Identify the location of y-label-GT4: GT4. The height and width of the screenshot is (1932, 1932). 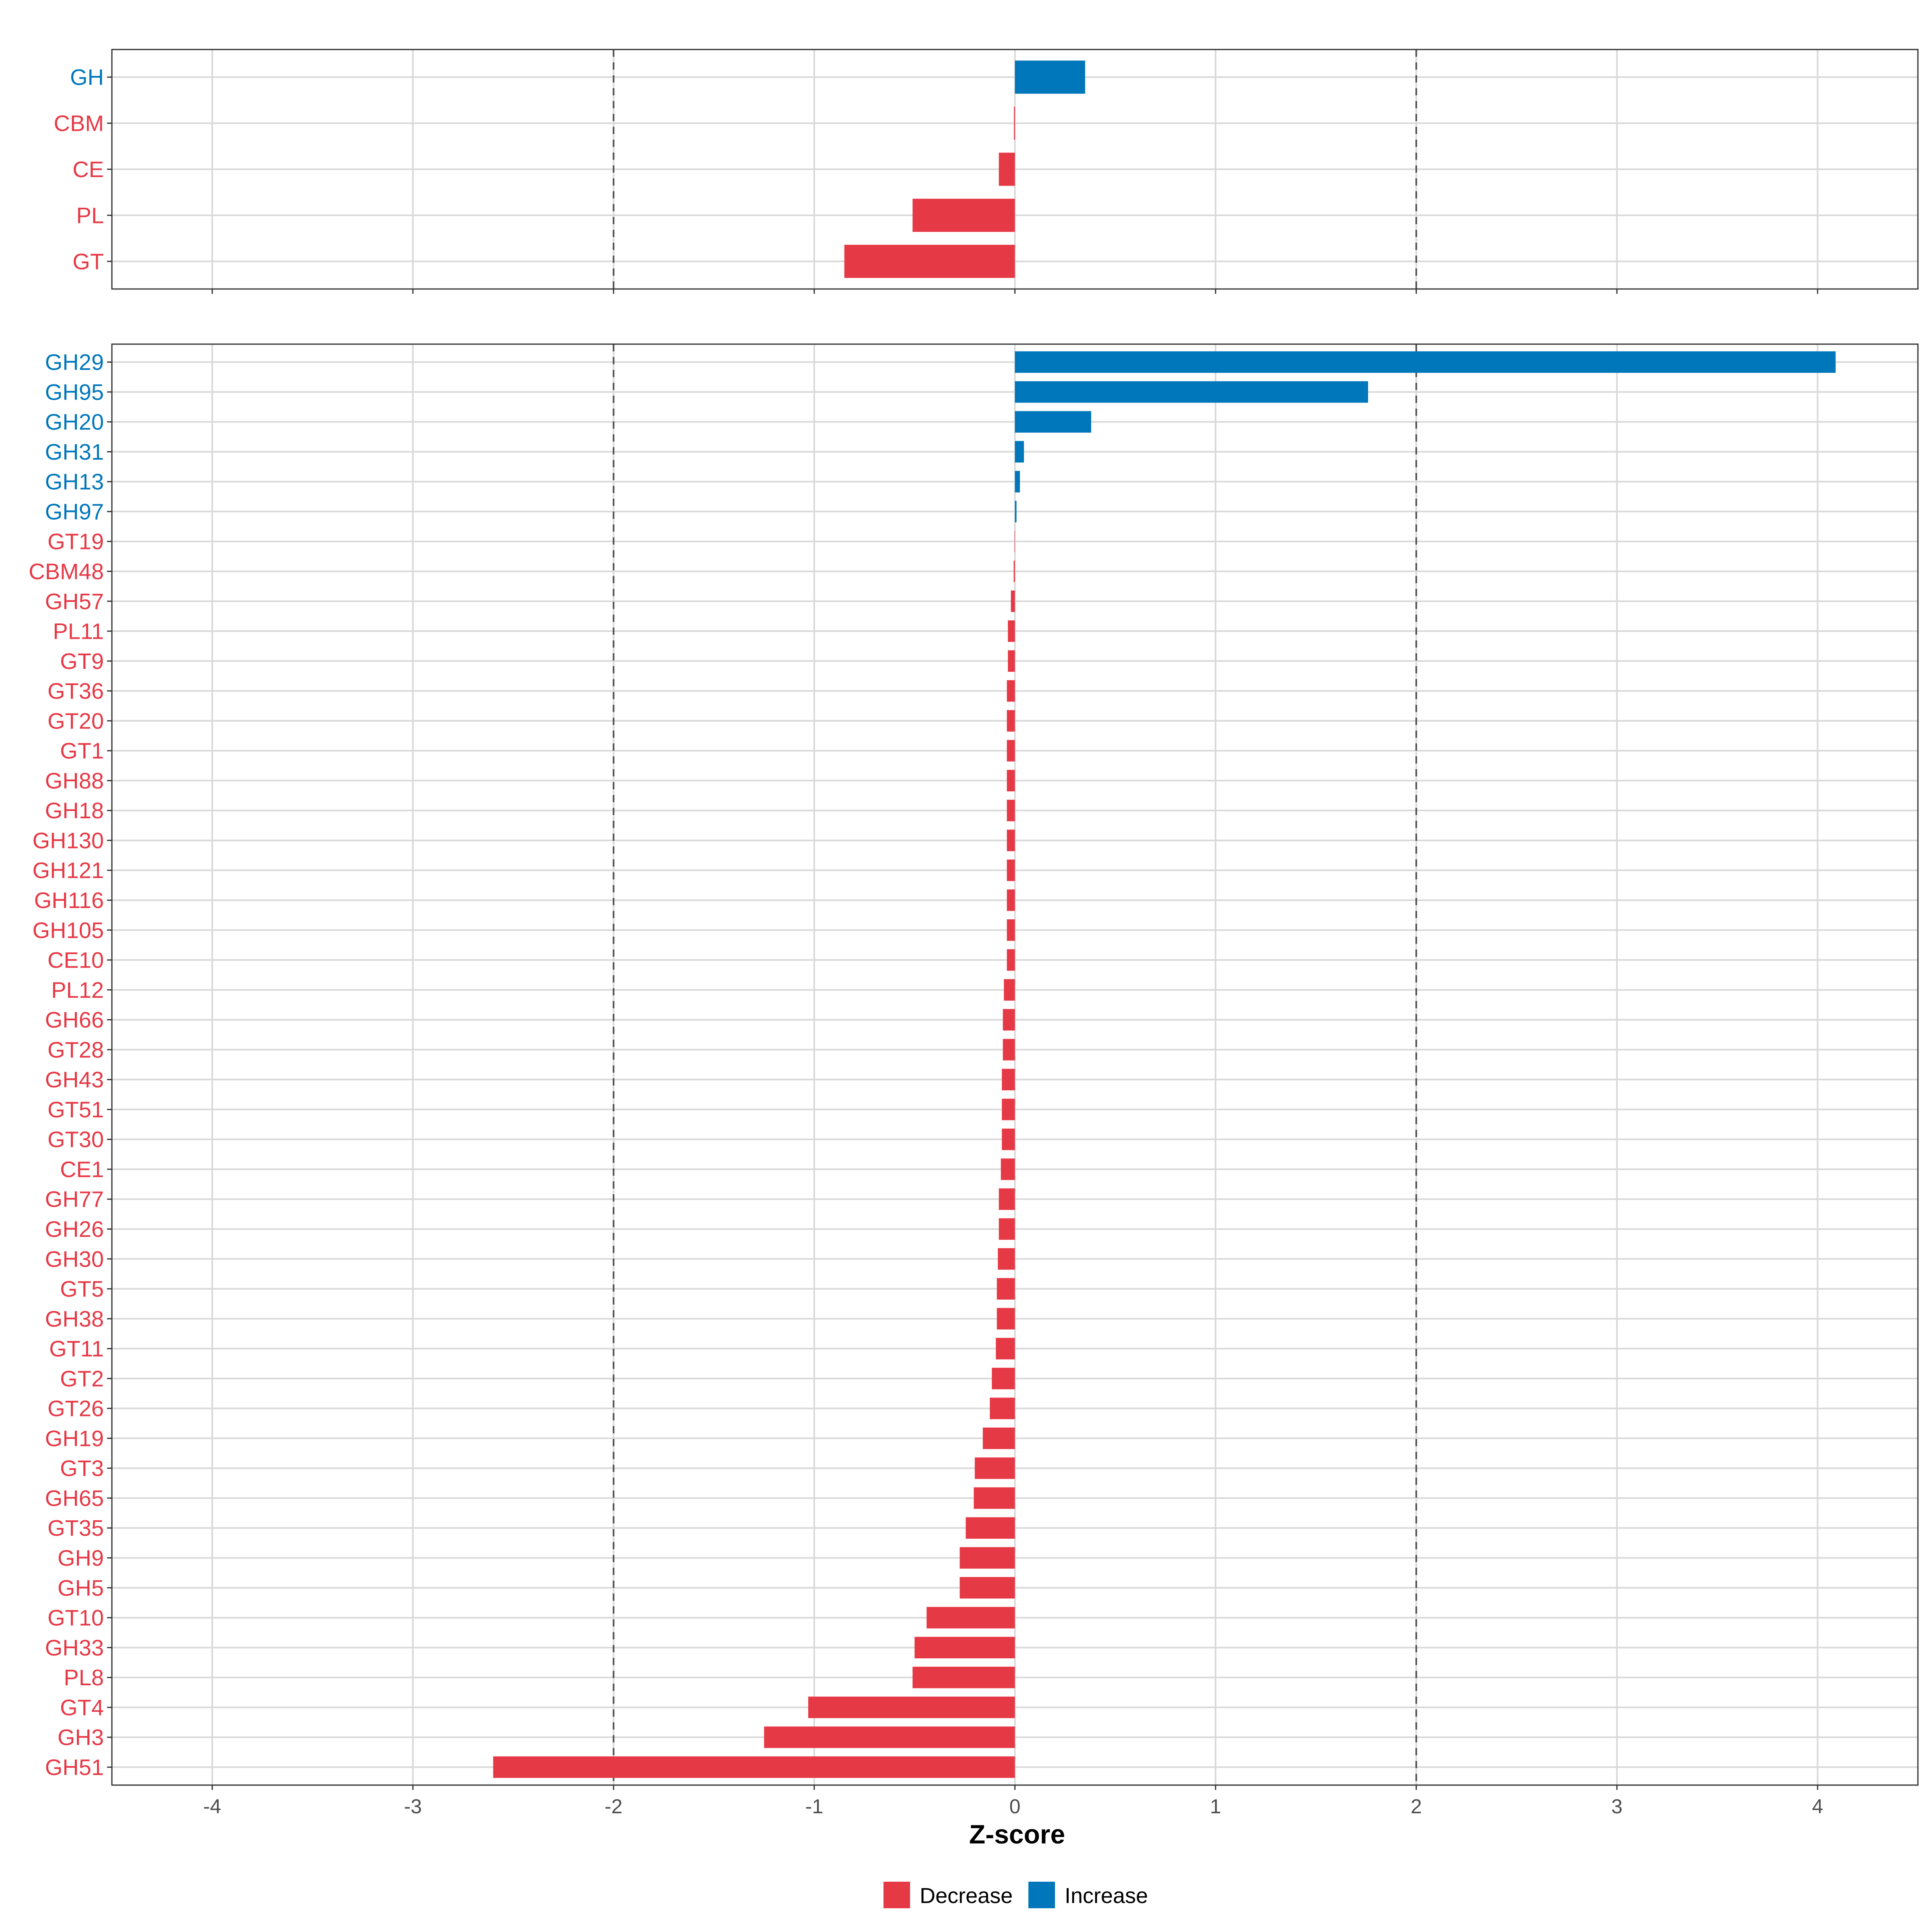
(82, 1707).